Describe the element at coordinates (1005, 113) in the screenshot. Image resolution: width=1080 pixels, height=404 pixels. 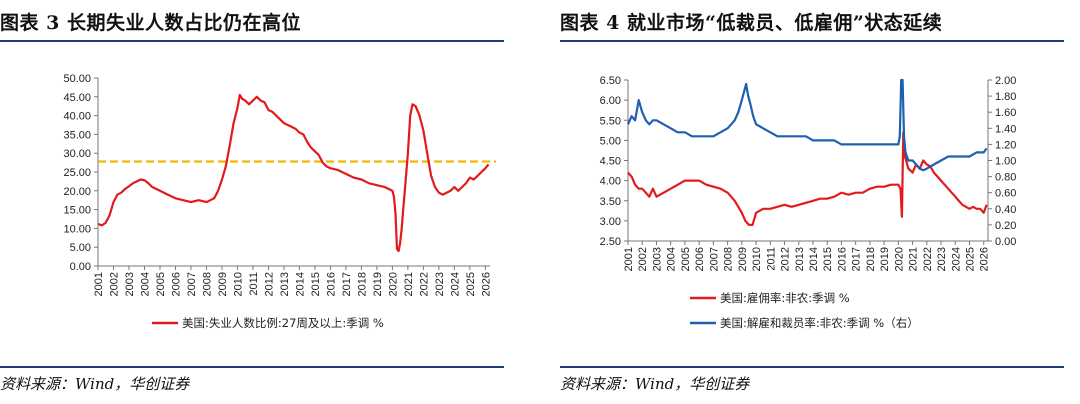
I see `y2-tick-label: 1.60` at that location.